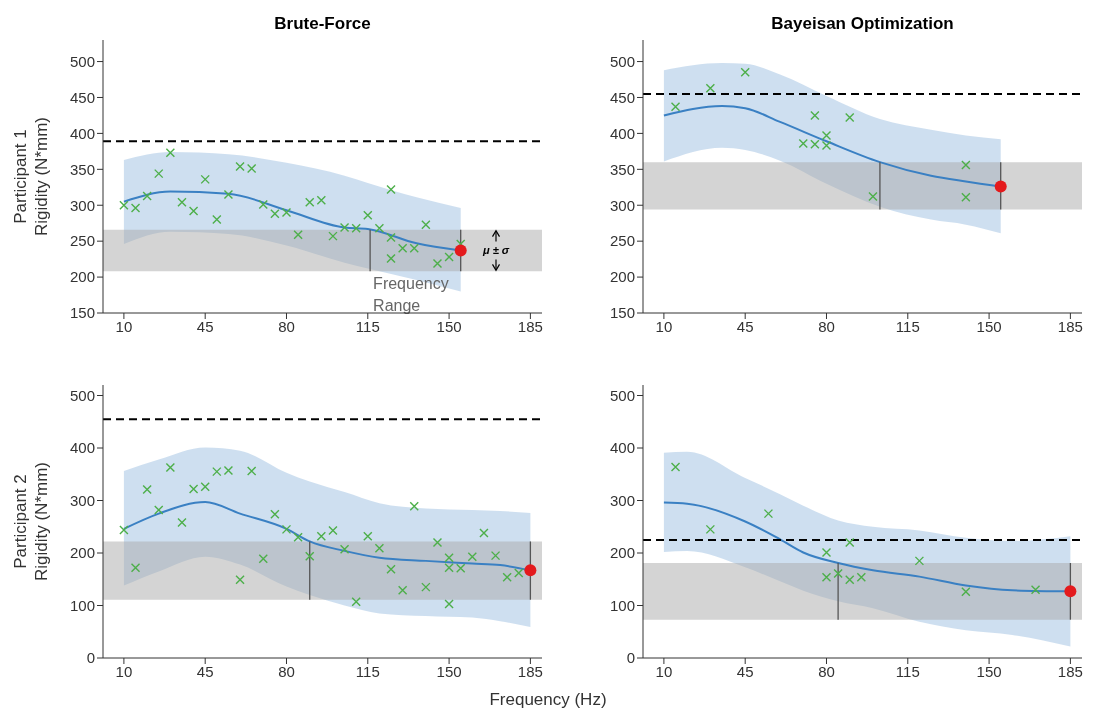 The image size is (1096, 723). What do you see at coordinates (622, 97) in the screenshot?
I see `y-tick-label: 450` at bounding box center [622, 97].